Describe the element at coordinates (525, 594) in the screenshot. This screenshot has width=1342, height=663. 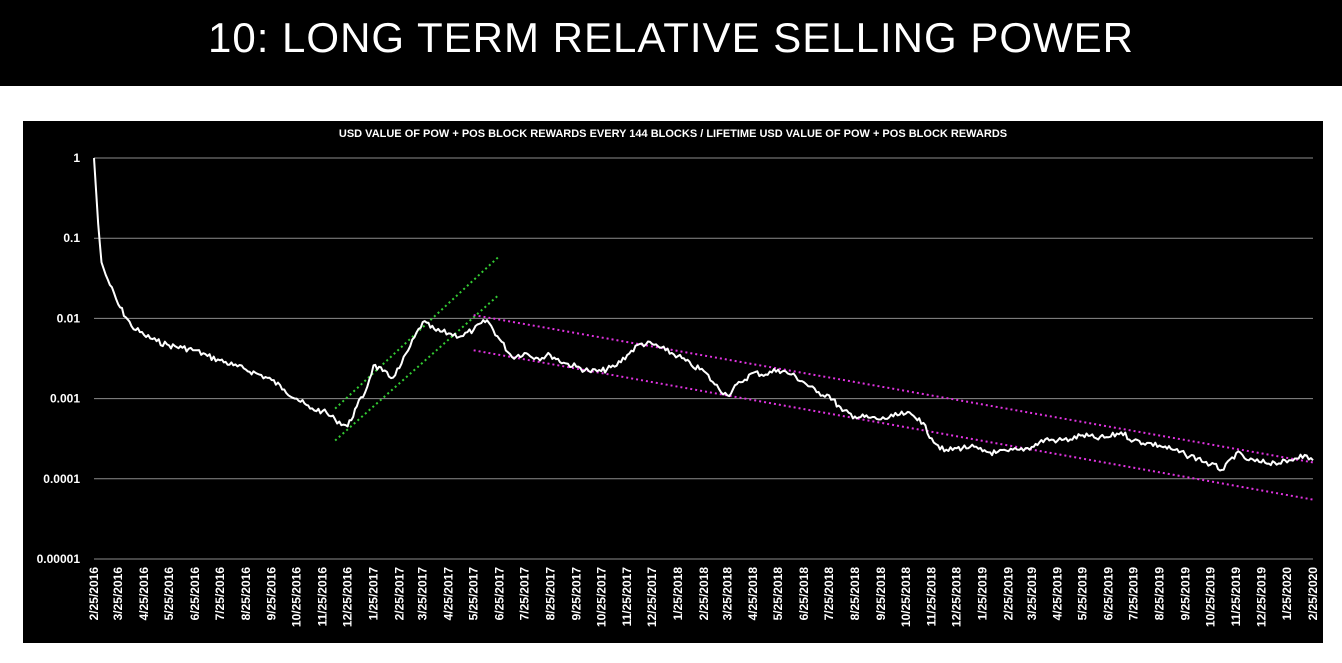
I see `x-tick-label: 7/25/2017` at that location.